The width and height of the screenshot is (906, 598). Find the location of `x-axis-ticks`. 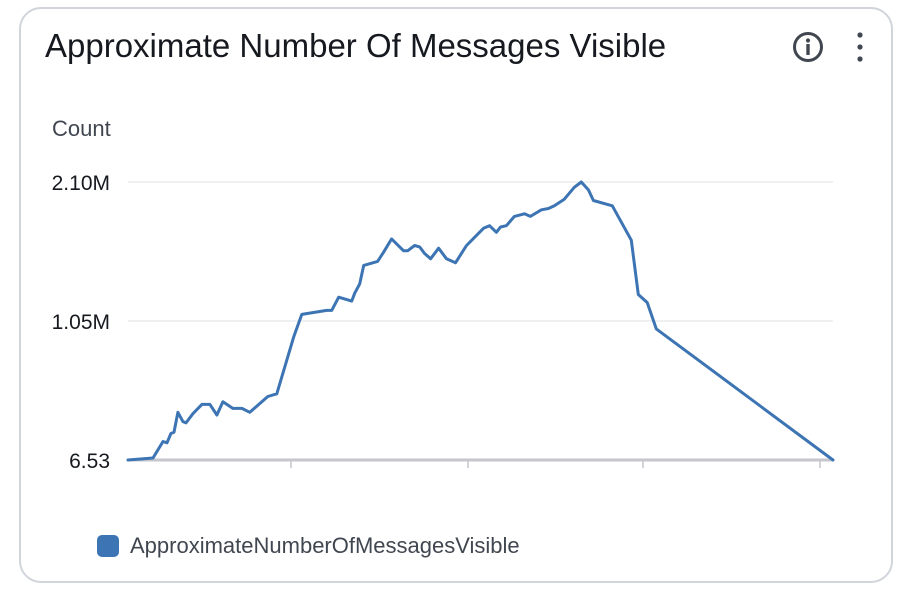

x-axis-ticks is located at coordinates (555, 464).